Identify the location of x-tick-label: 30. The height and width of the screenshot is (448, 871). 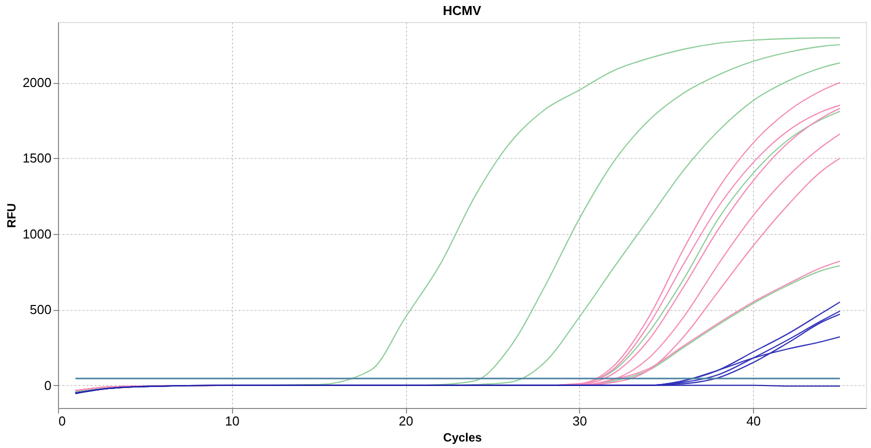
(580, 421).